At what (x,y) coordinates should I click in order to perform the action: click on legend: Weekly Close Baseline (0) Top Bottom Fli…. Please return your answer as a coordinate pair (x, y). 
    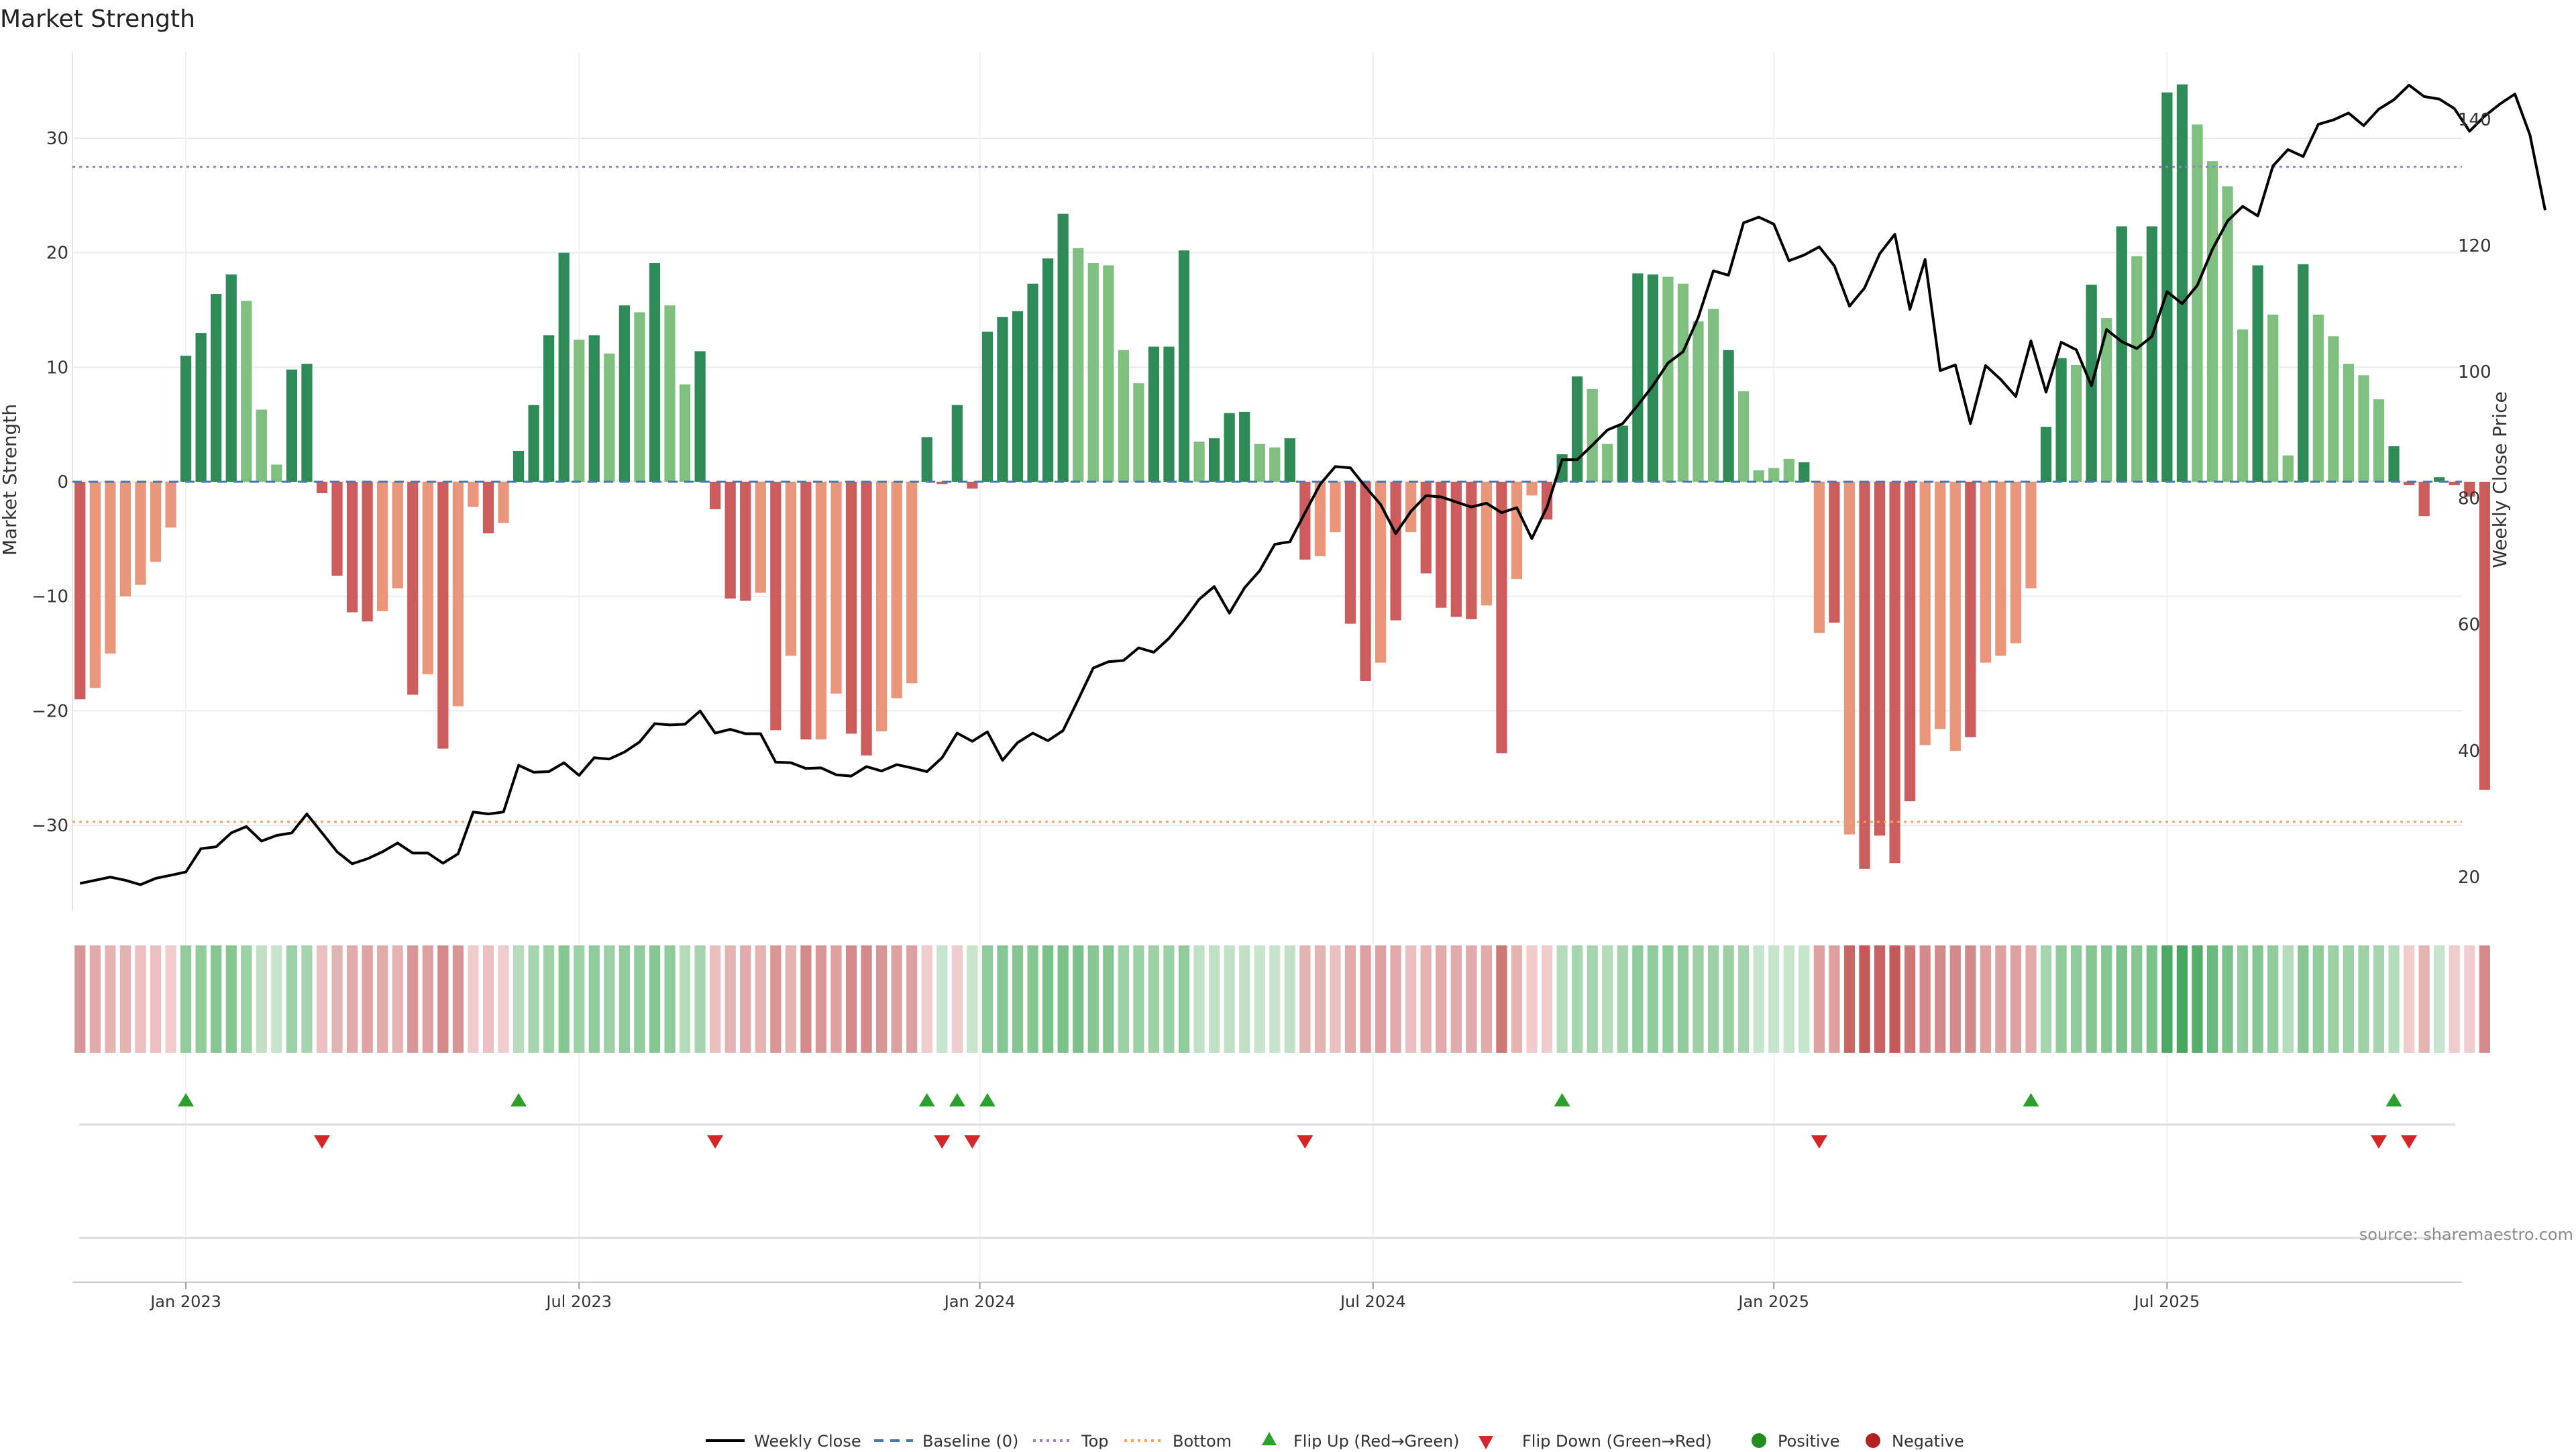
    Looking at the image, I should click on (1335, 1441).